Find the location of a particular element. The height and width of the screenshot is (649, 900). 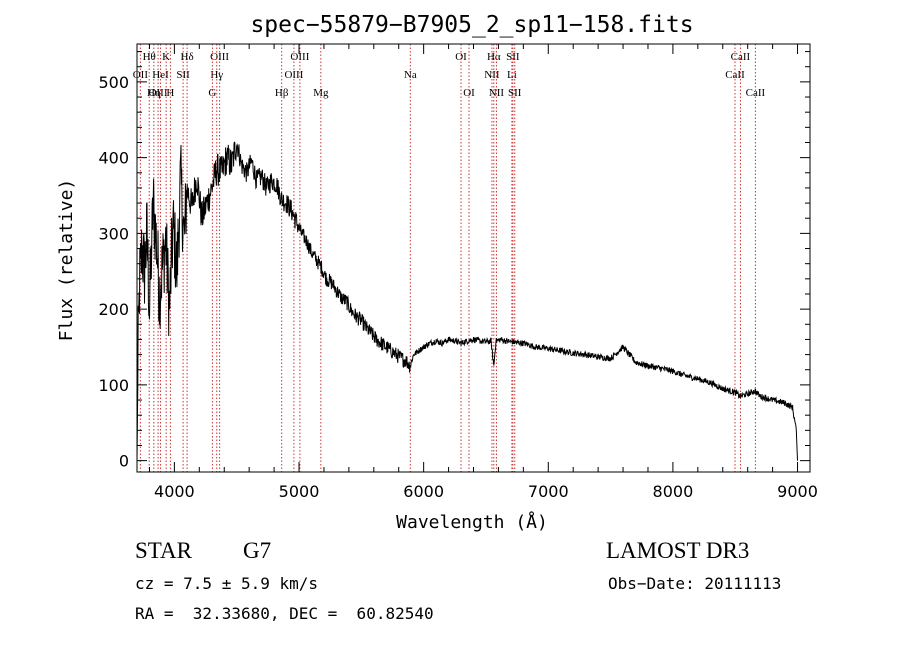

spectral-line-label-7: H is located at coordinates (170, 93).